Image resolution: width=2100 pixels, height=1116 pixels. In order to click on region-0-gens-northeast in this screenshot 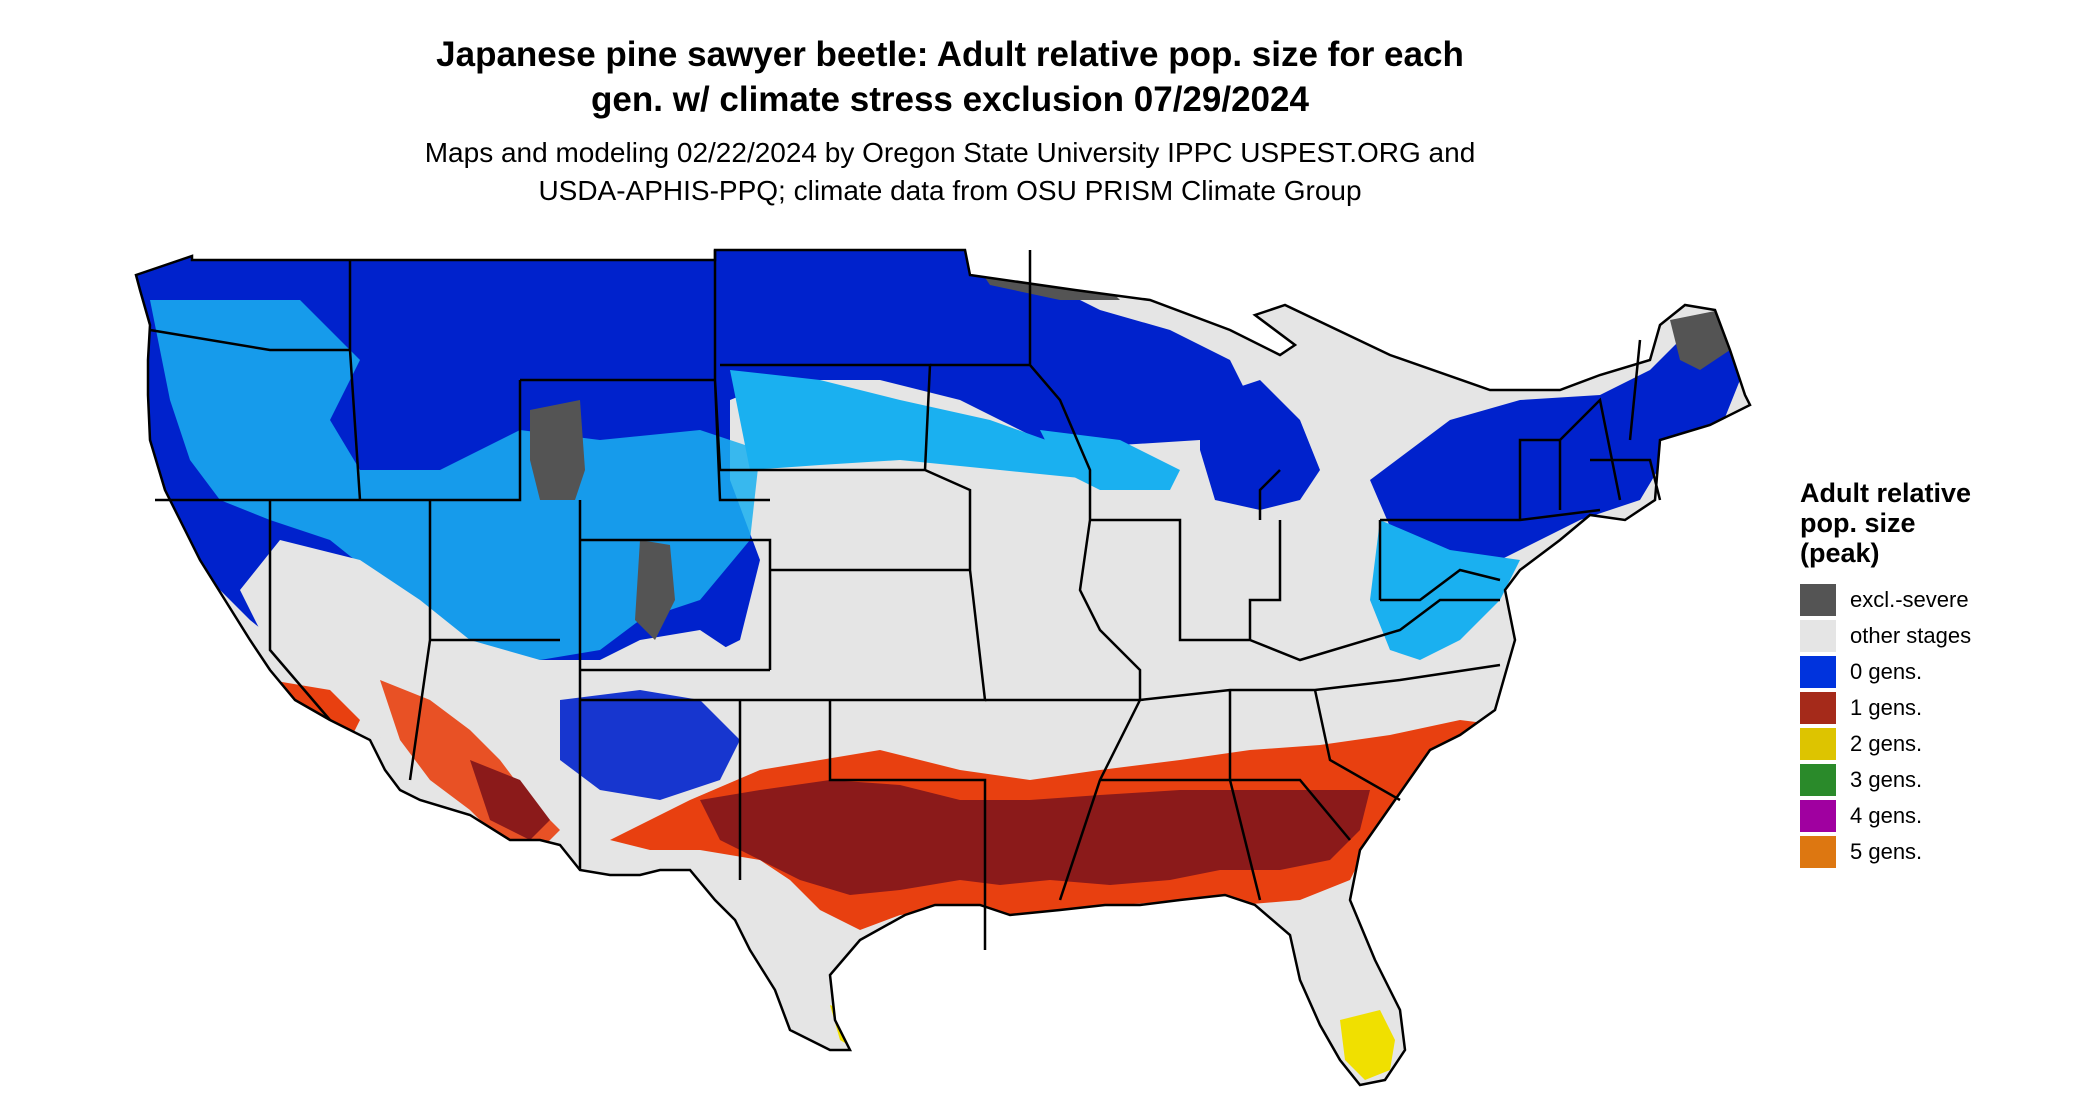, I will do `click(1555, 445)`.